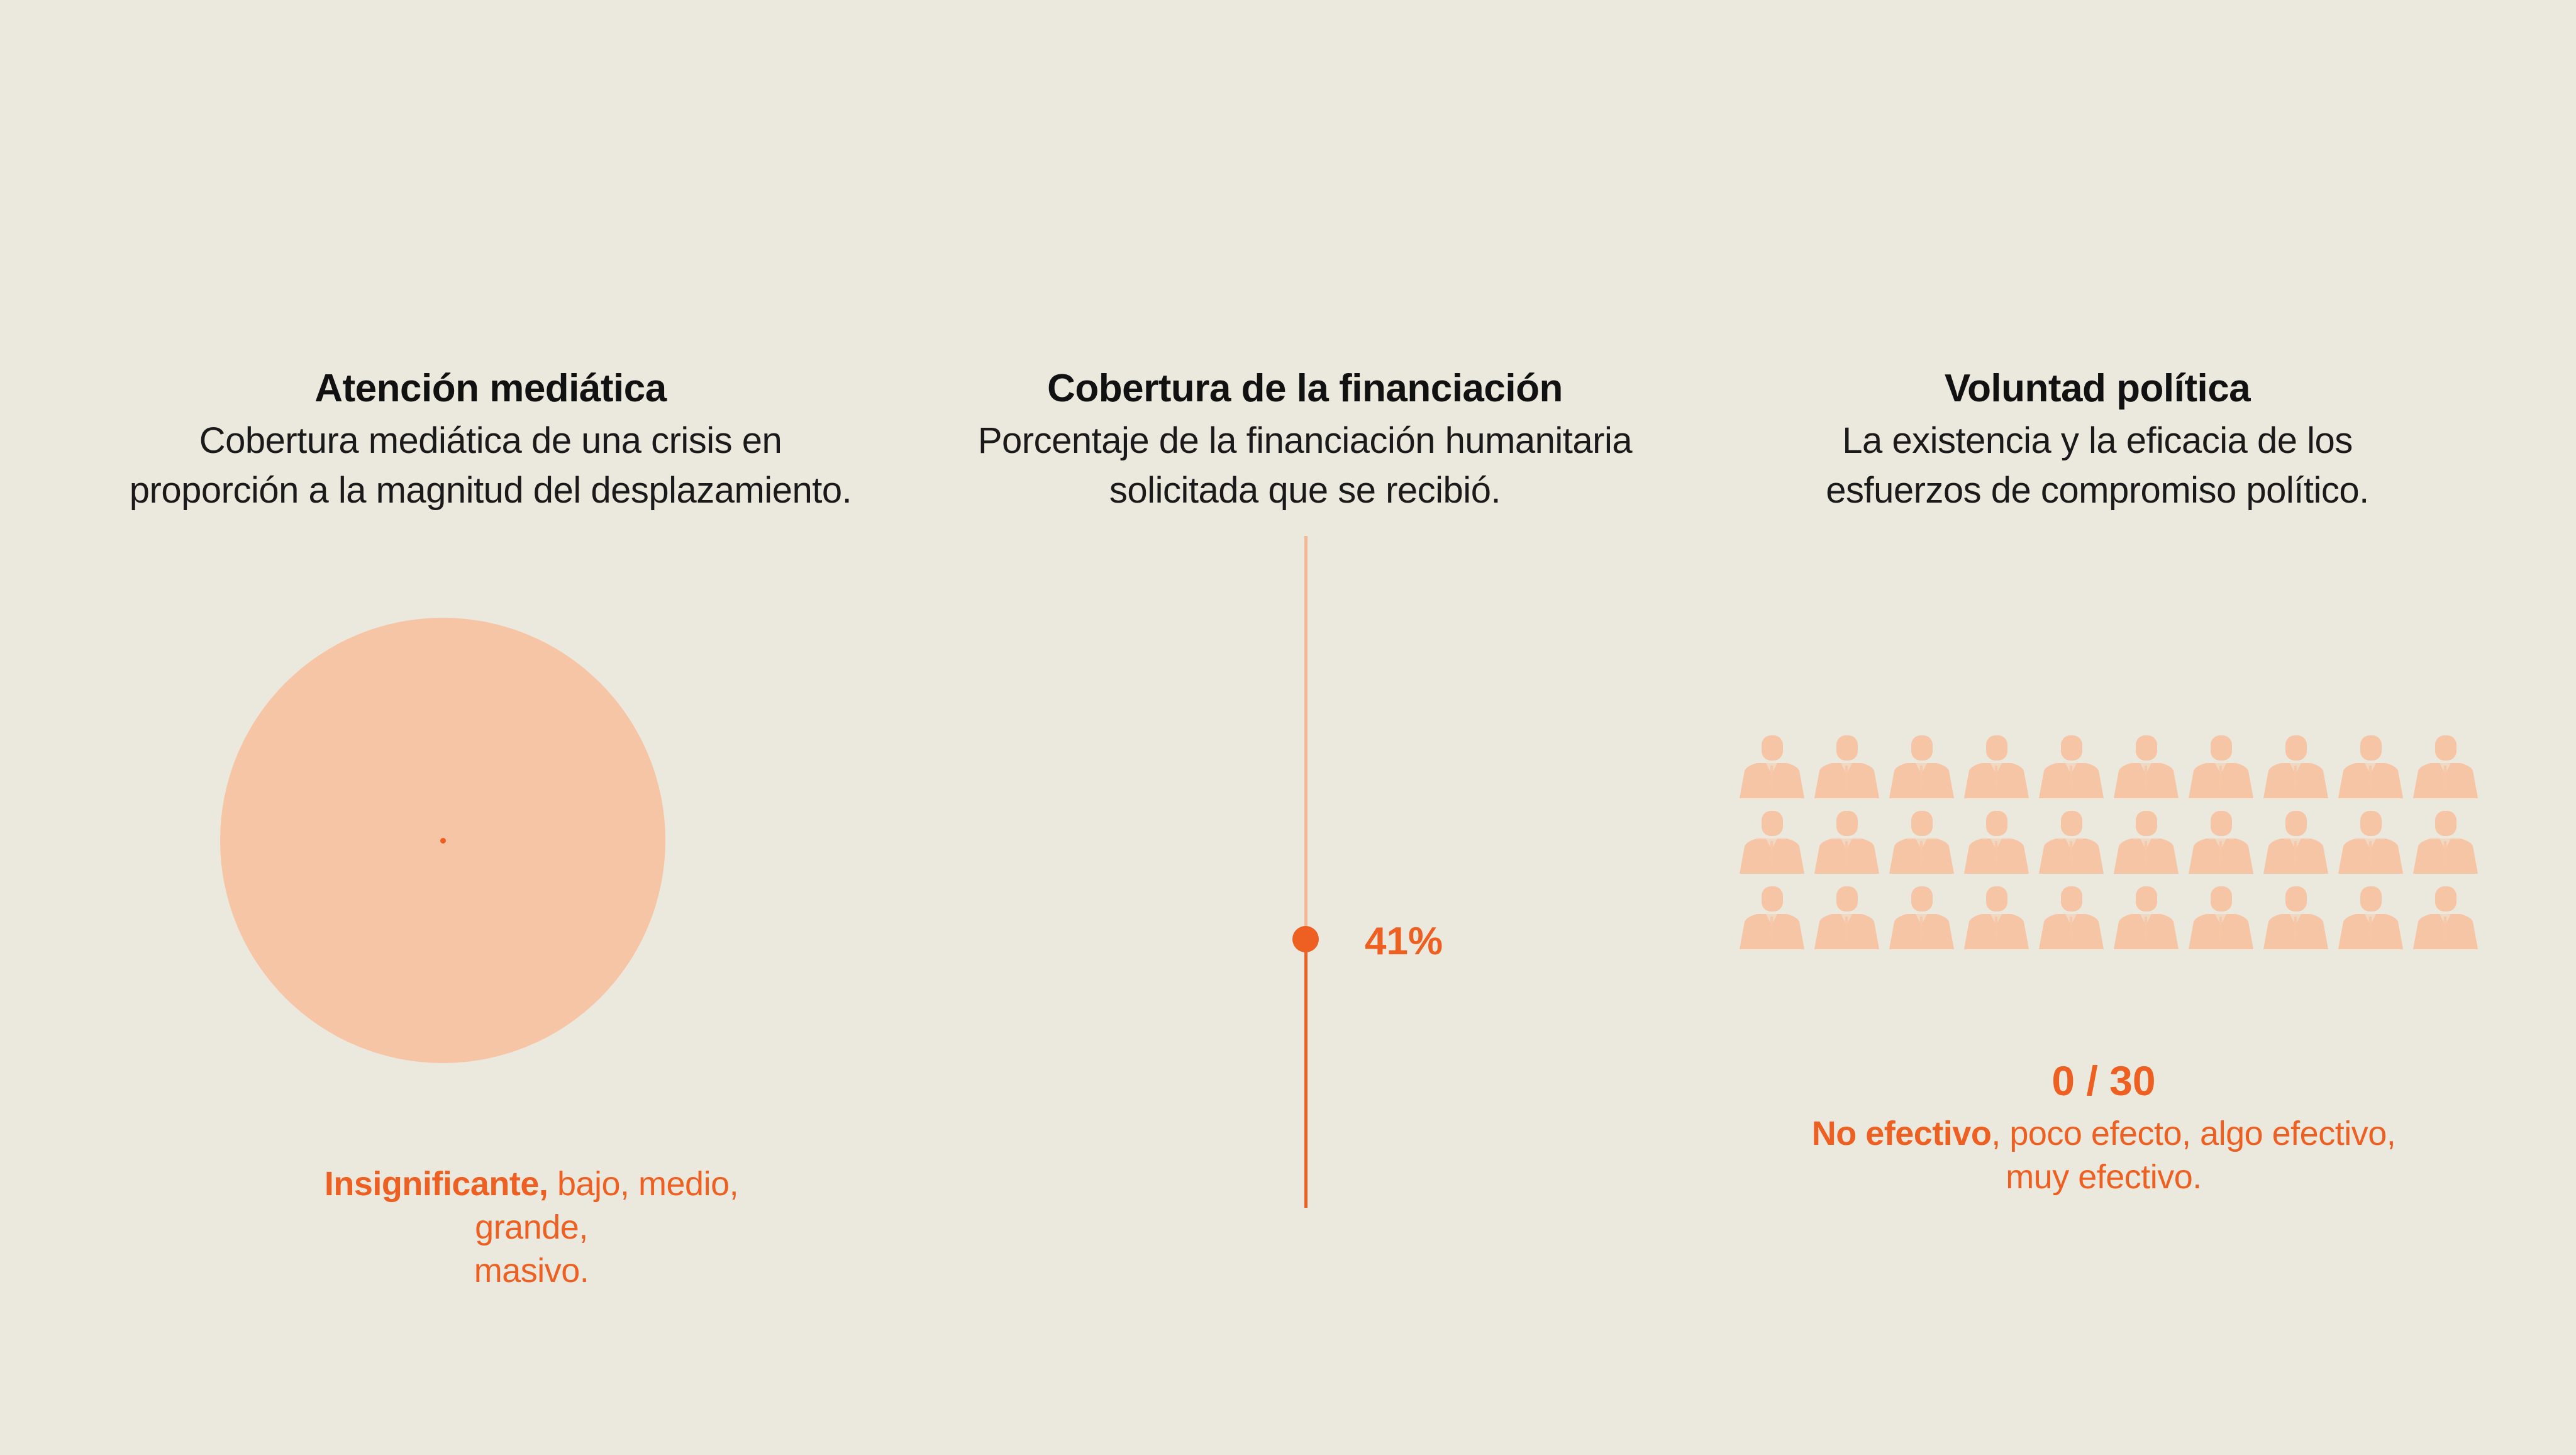 This screenshot has height=1455, width=2576. I want to click on political-scale-active-level: No efectivo, so click(1901, 1133).